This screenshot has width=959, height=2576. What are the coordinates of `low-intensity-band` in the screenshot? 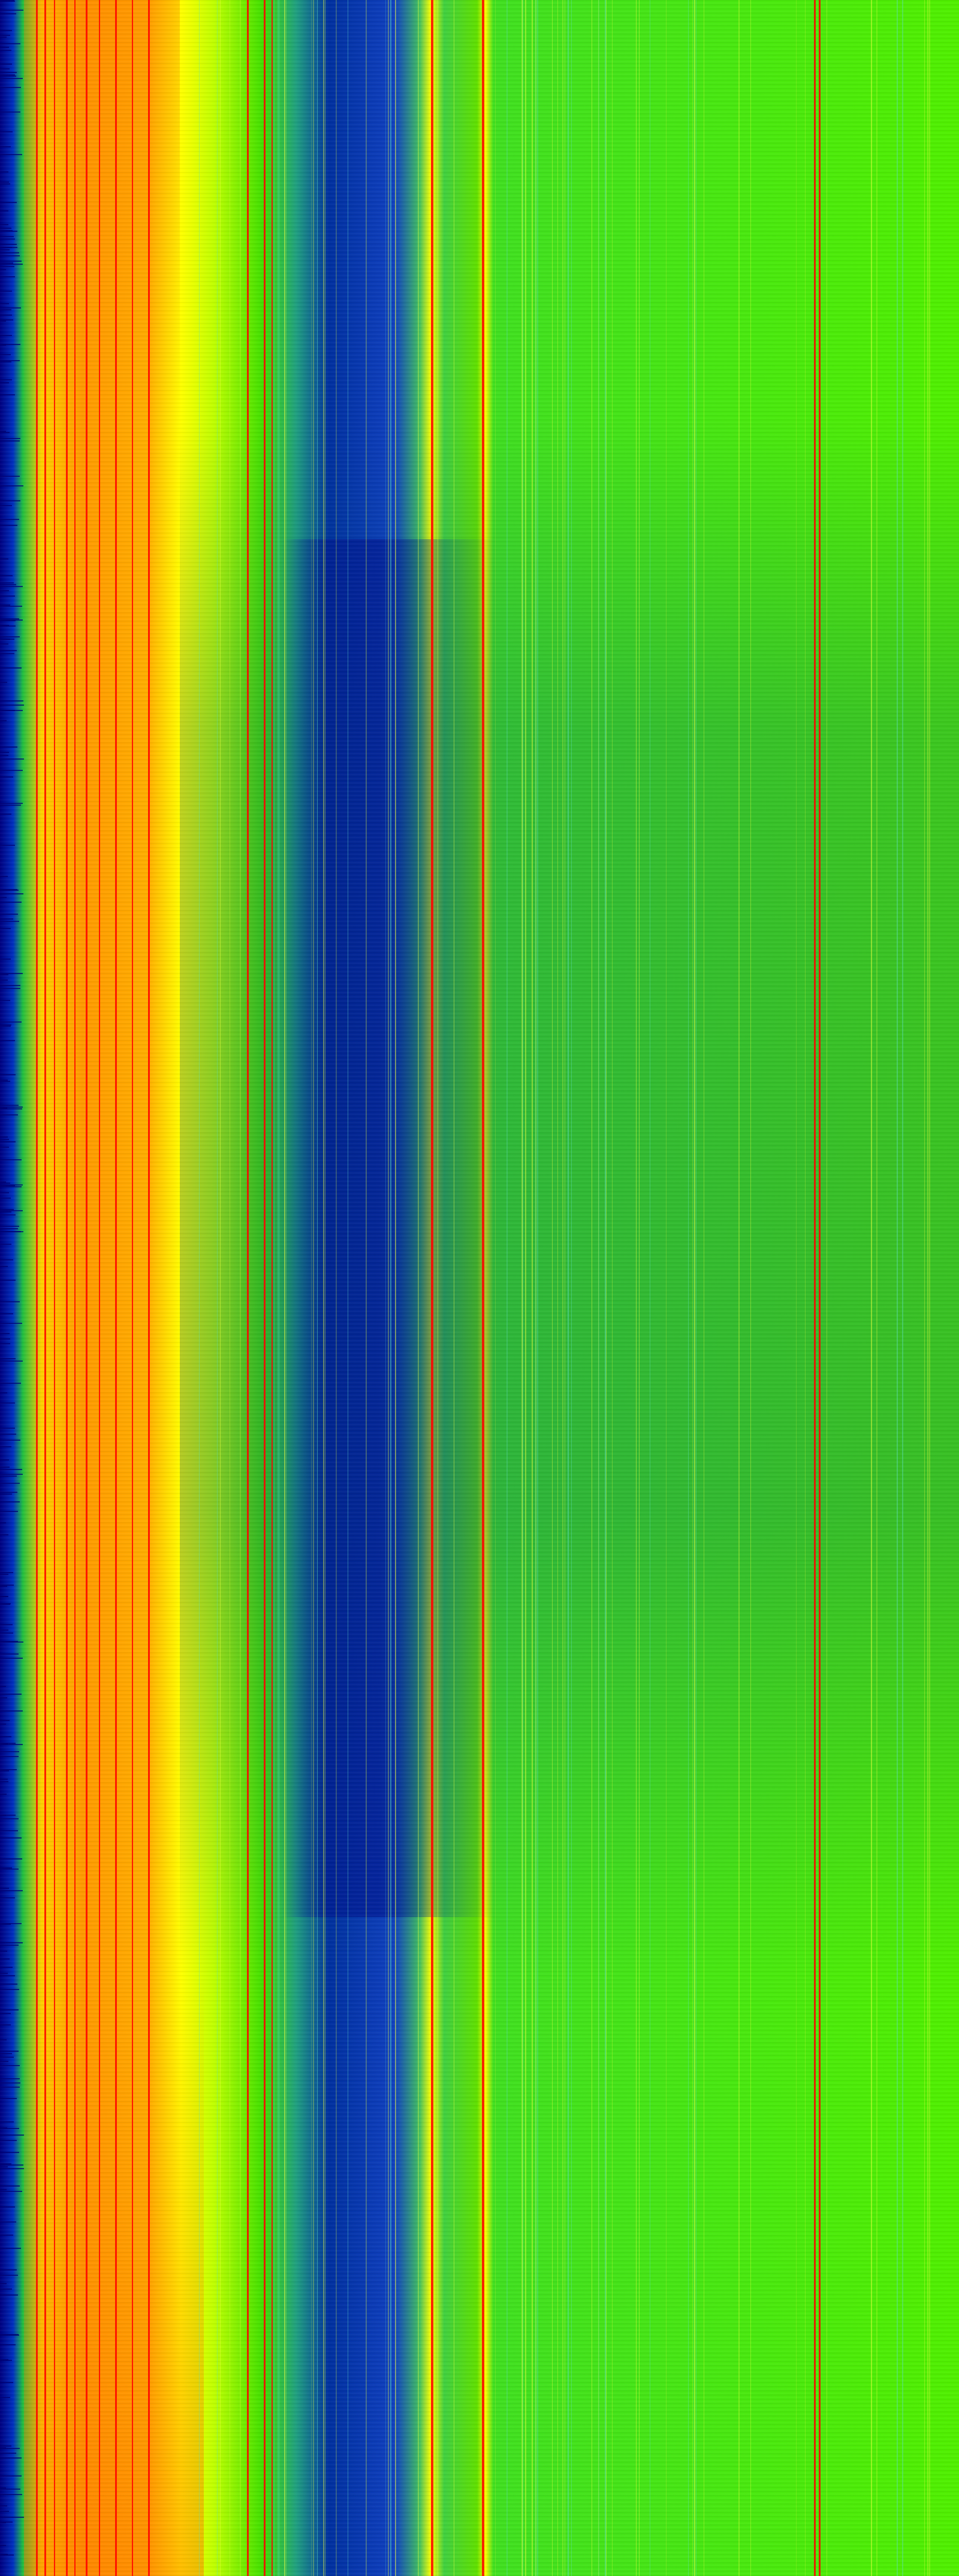 It's located at (389, 1228).